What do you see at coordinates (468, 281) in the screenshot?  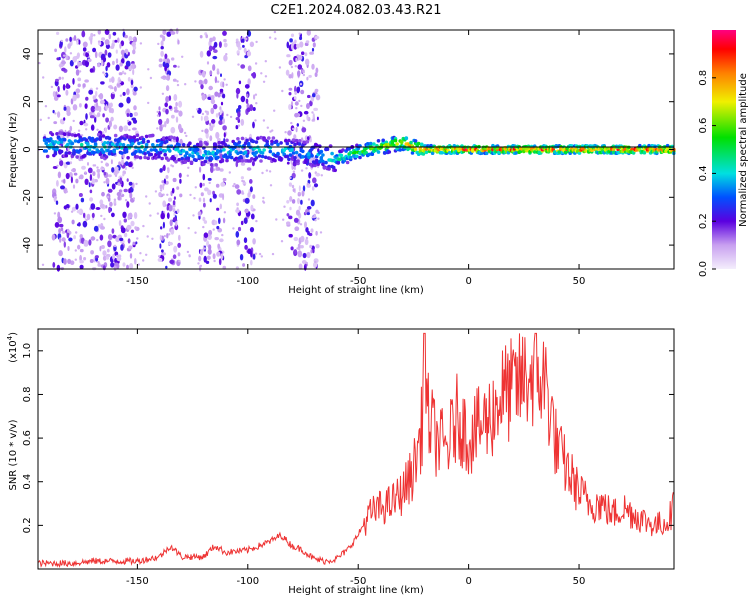 I see `x-tick-label: 0` at bounding box center [468, 281].